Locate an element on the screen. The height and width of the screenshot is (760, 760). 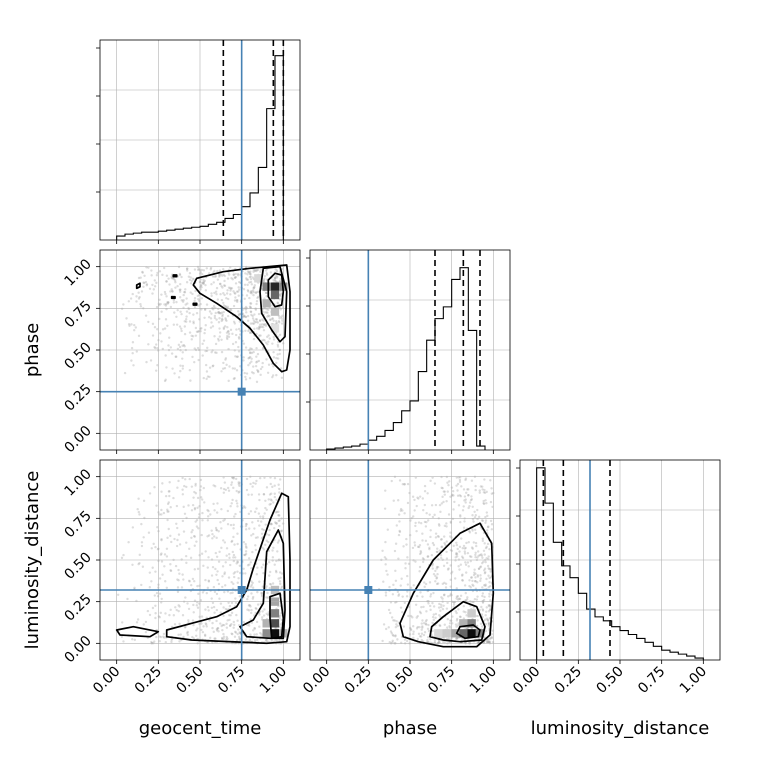
density-cell is located at coordinates (275, 613).